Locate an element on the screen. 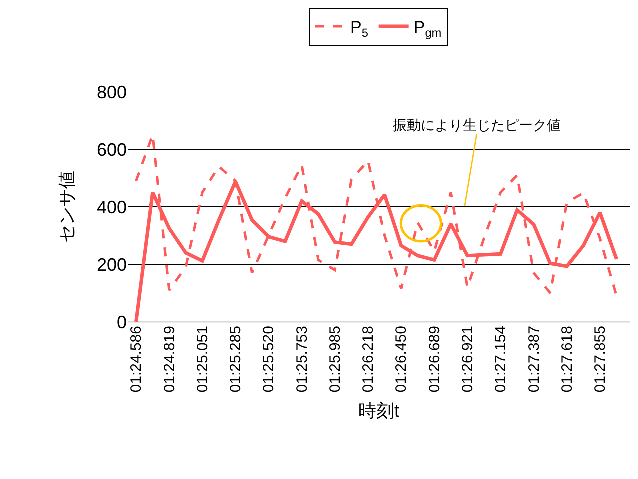 The height and width of the screenshot is (479, 638). y-tick-label: 200 is located at coordinates (111, 264).